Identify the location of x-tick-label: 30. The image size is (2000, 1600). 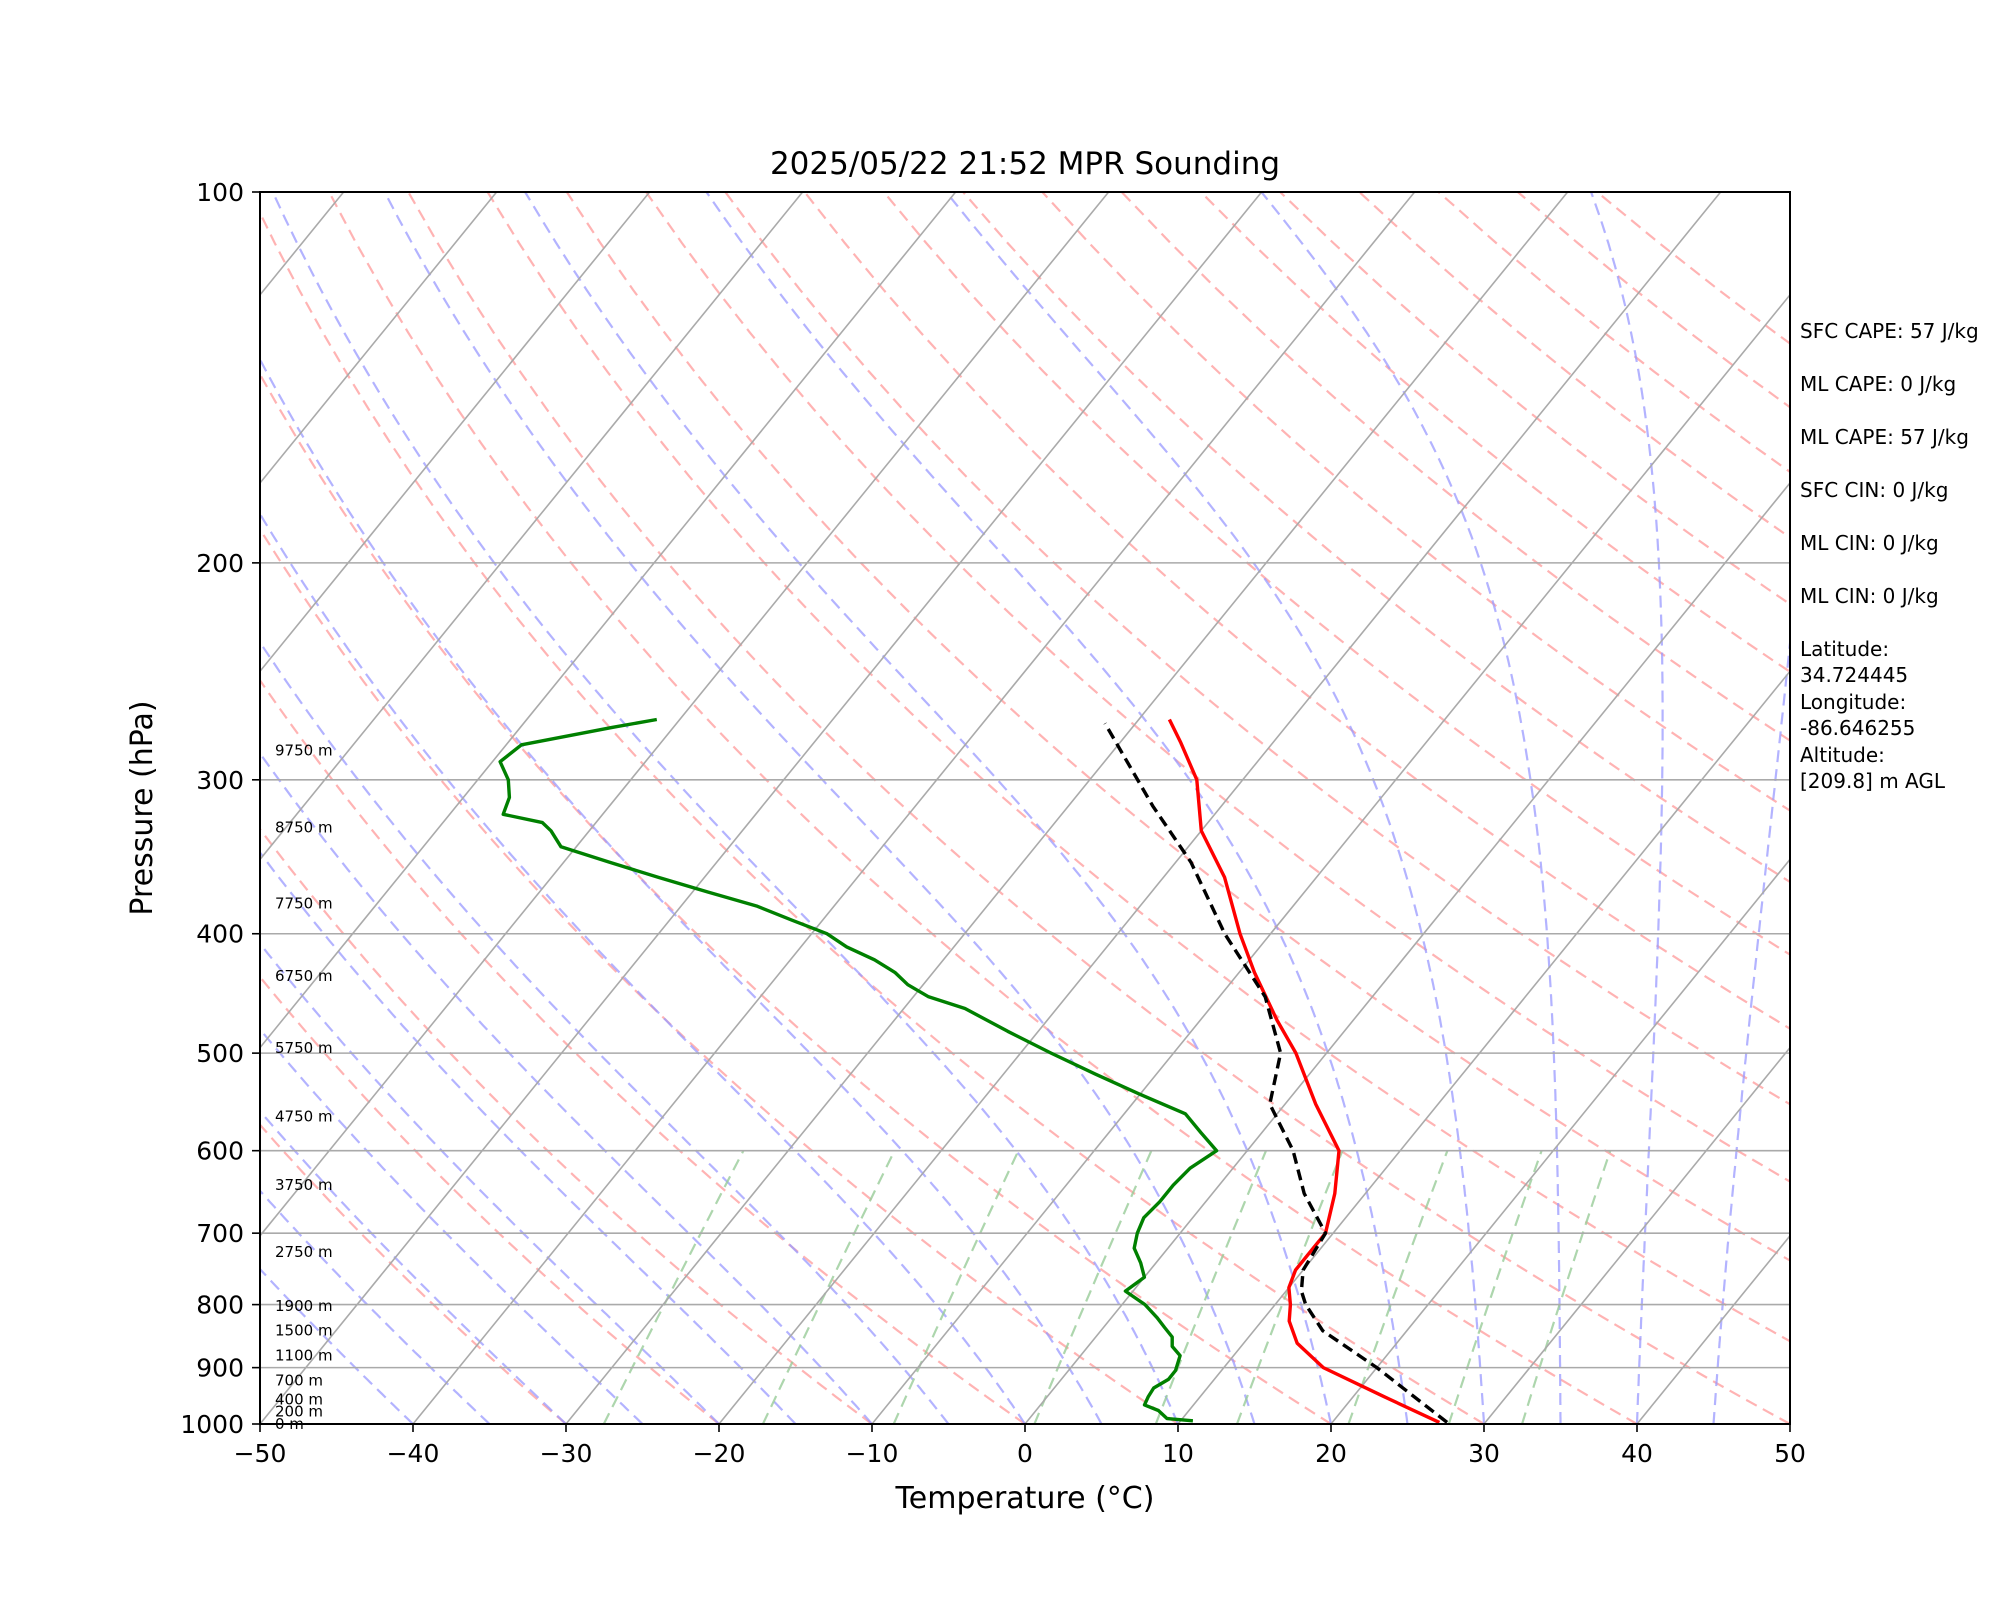
(1484, 1453).